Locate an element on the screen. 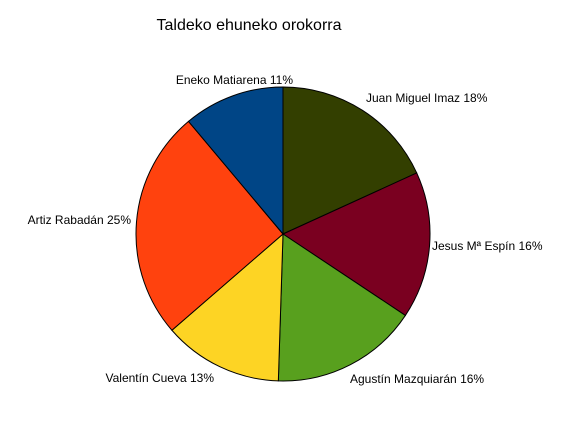 The image size is (573, 432). slice-label-5: Artiz Rabadán 25% is located at coordinates (80, 220).